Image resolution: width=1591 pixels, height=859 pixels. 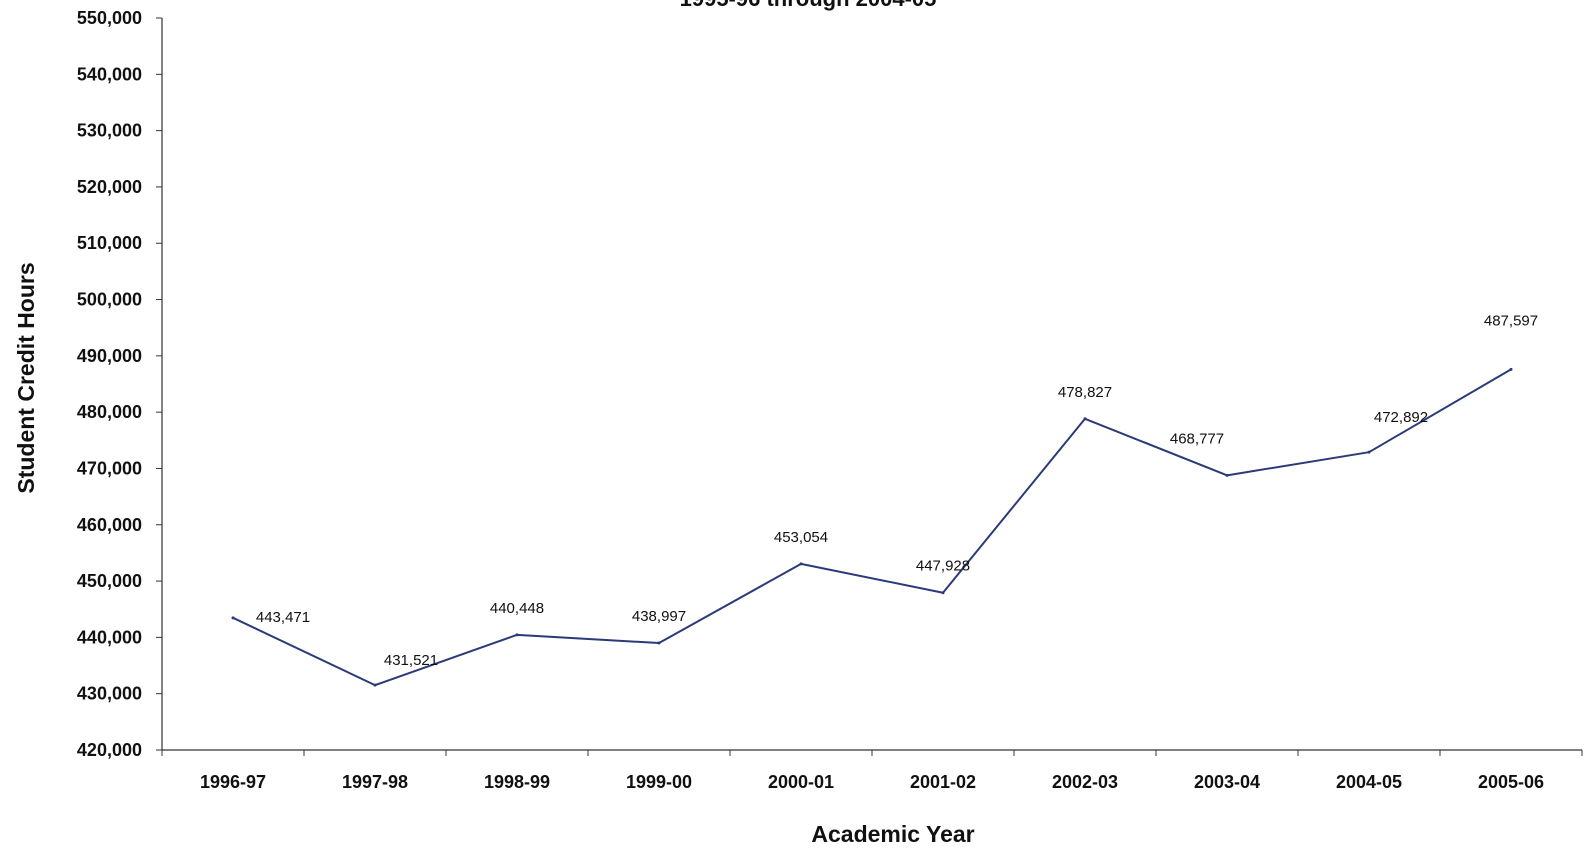 I want to click on x-tick-label: 2003-04, so click(x=1227, y=782).